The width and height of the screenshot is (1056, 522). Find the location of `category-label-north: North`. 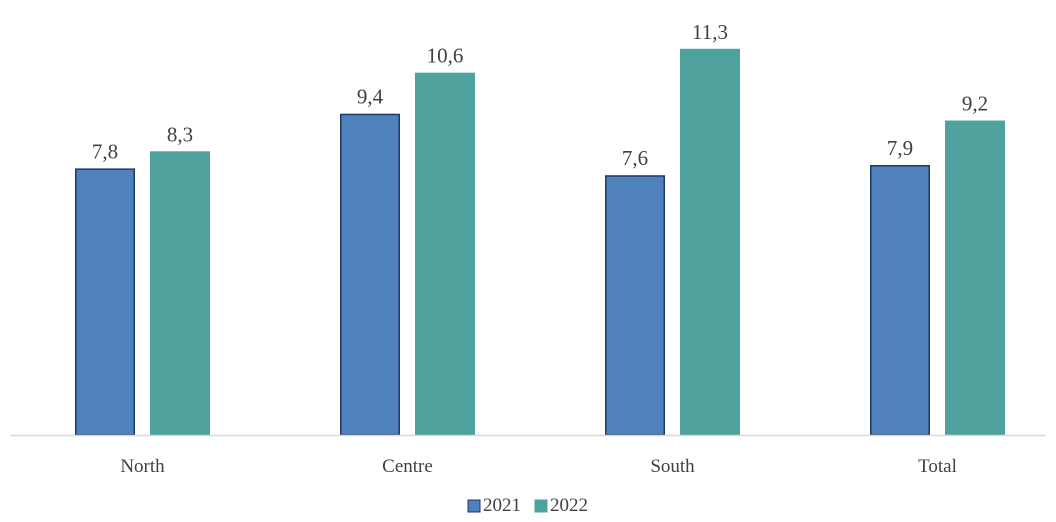

category-label-north: North is located at coordinates (142, 466).